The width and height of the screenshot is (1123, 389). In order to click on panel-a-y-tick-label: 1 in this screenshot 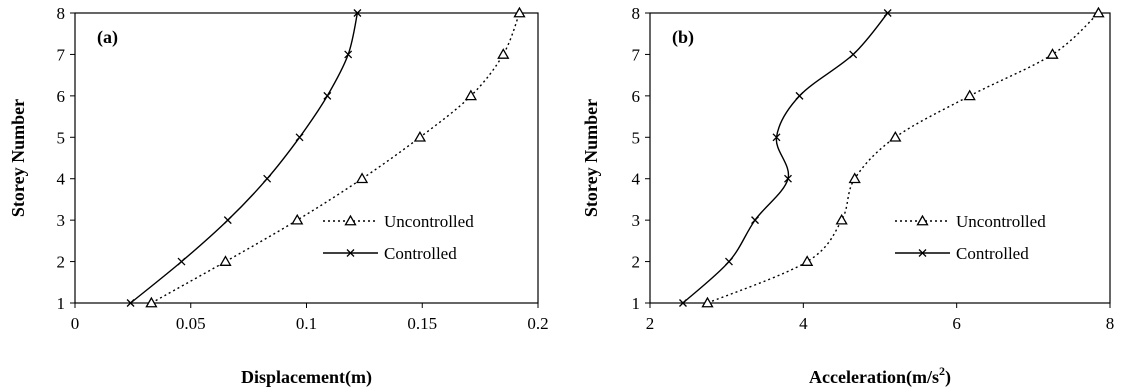, I will do `click(61, 303)`.